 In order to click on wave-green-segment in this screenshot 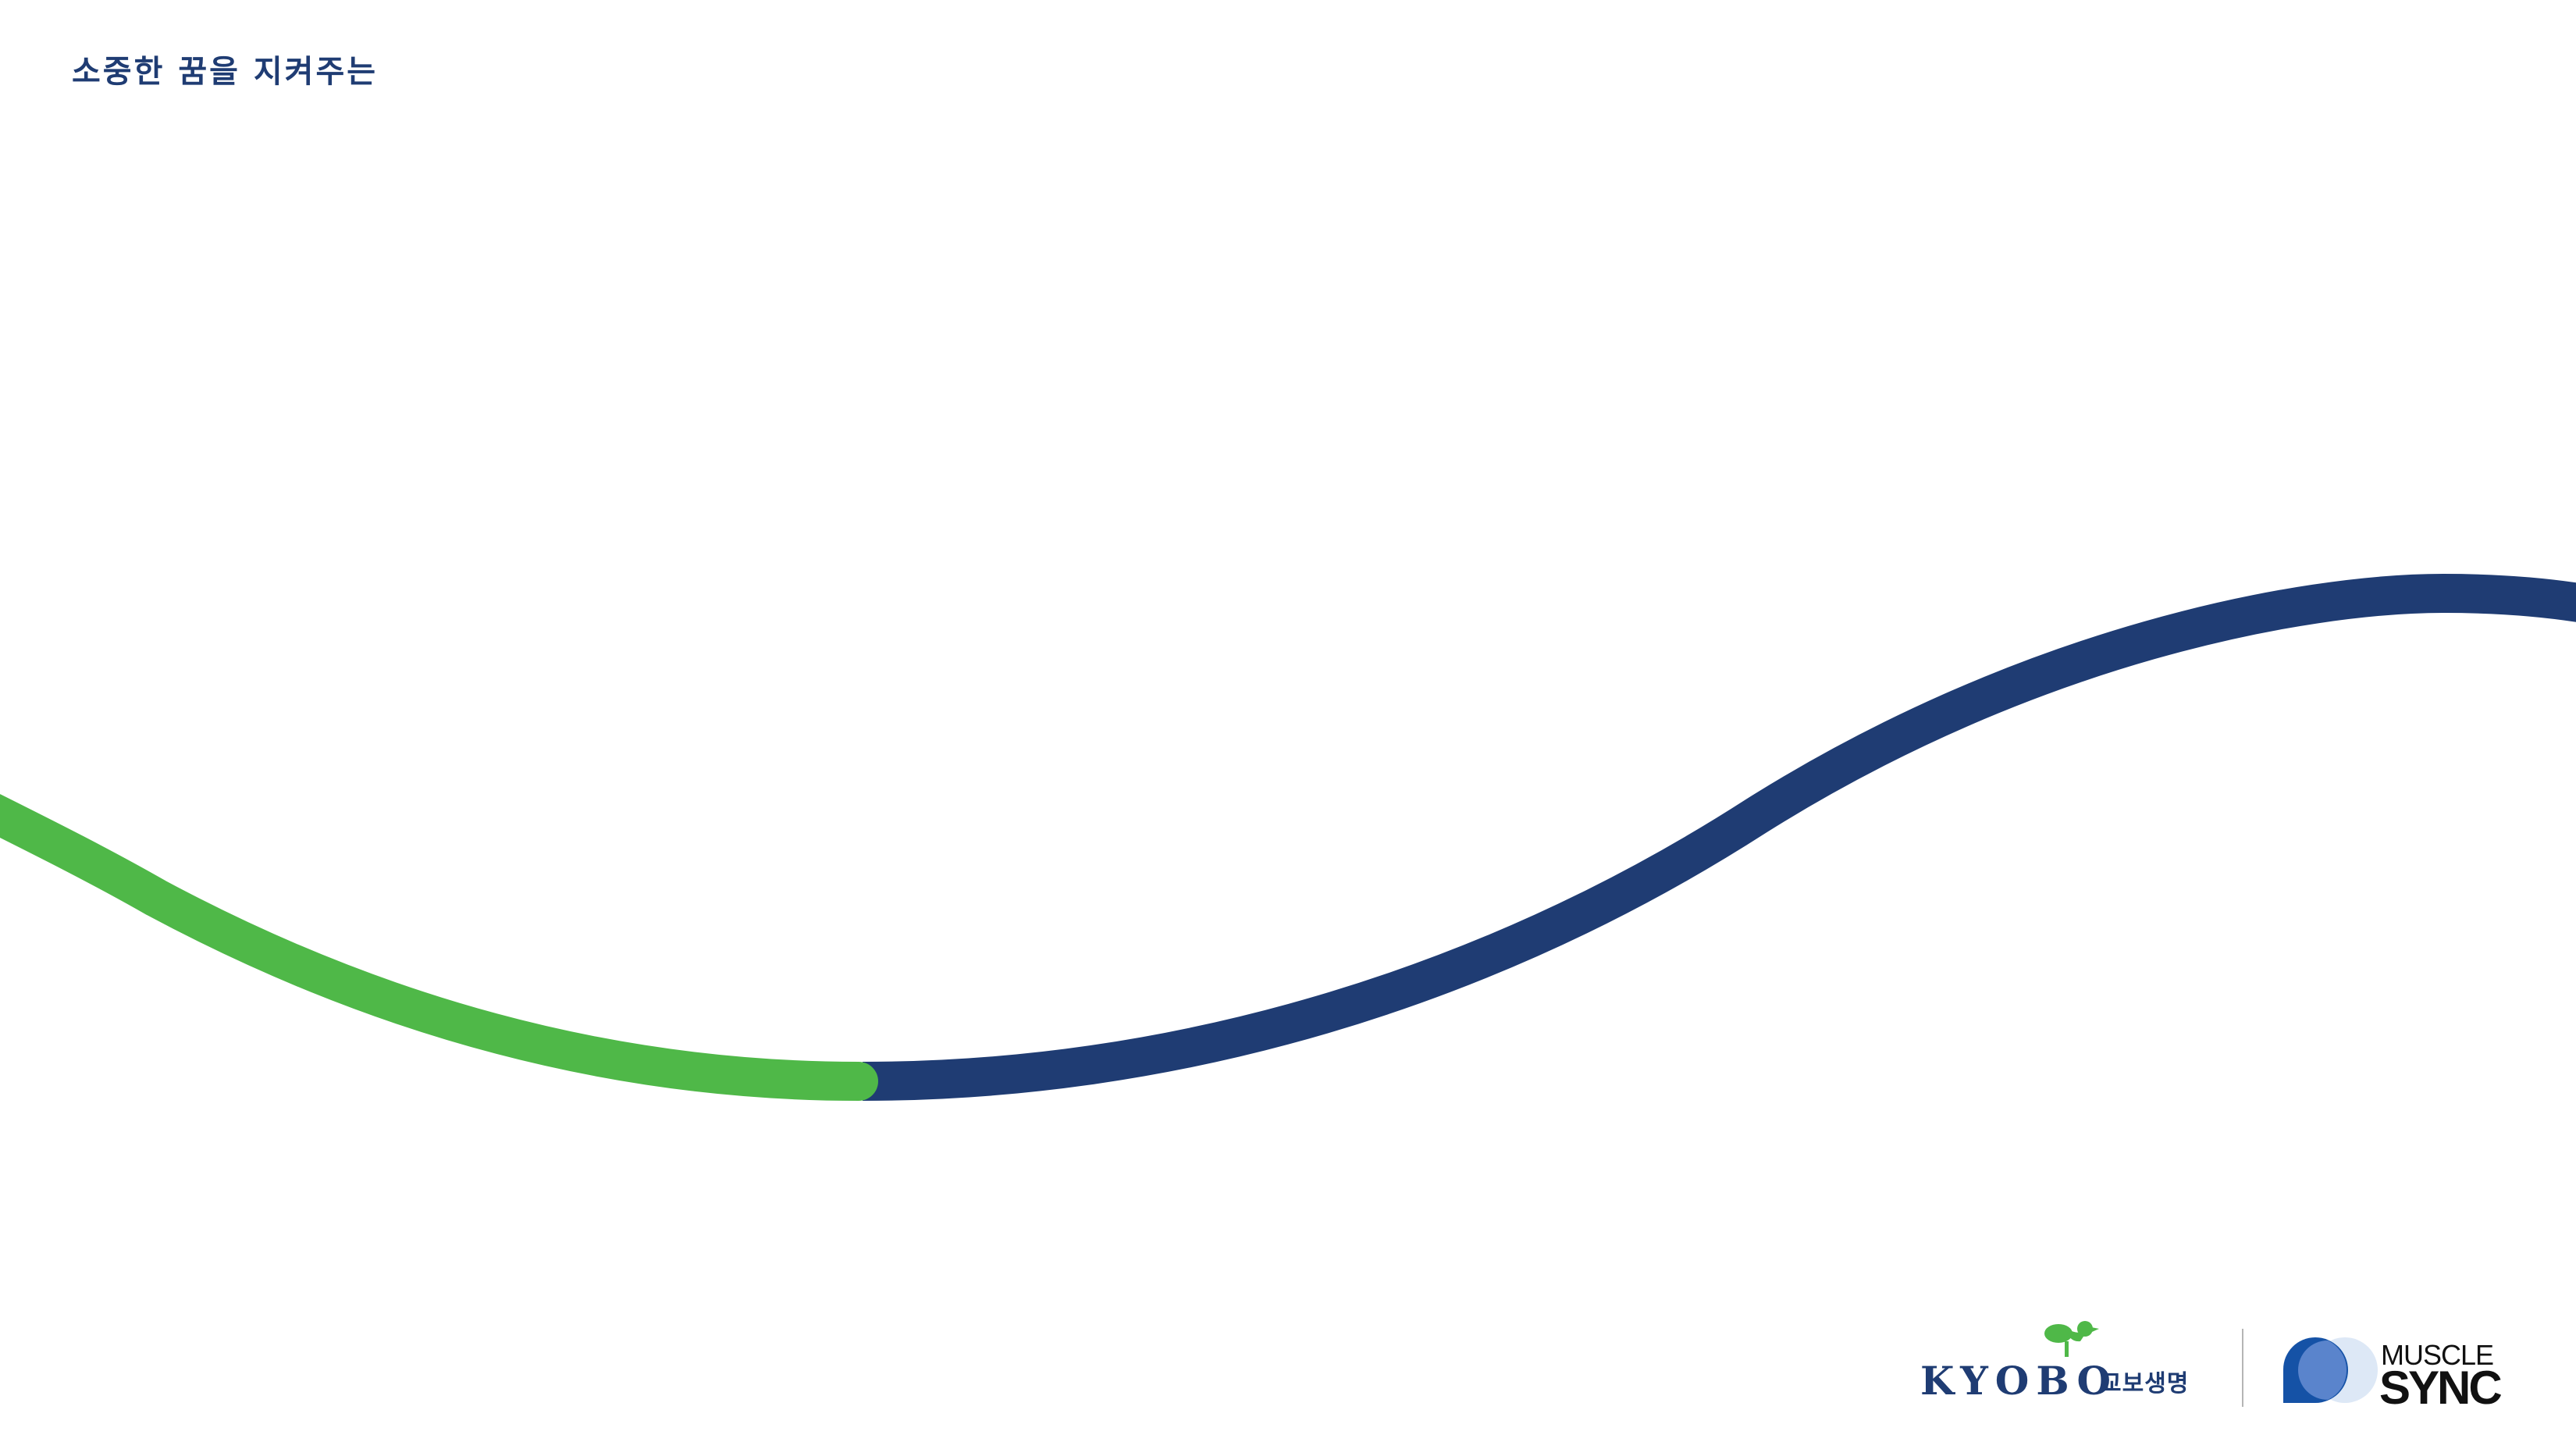, I will do `click(439, 947)`.